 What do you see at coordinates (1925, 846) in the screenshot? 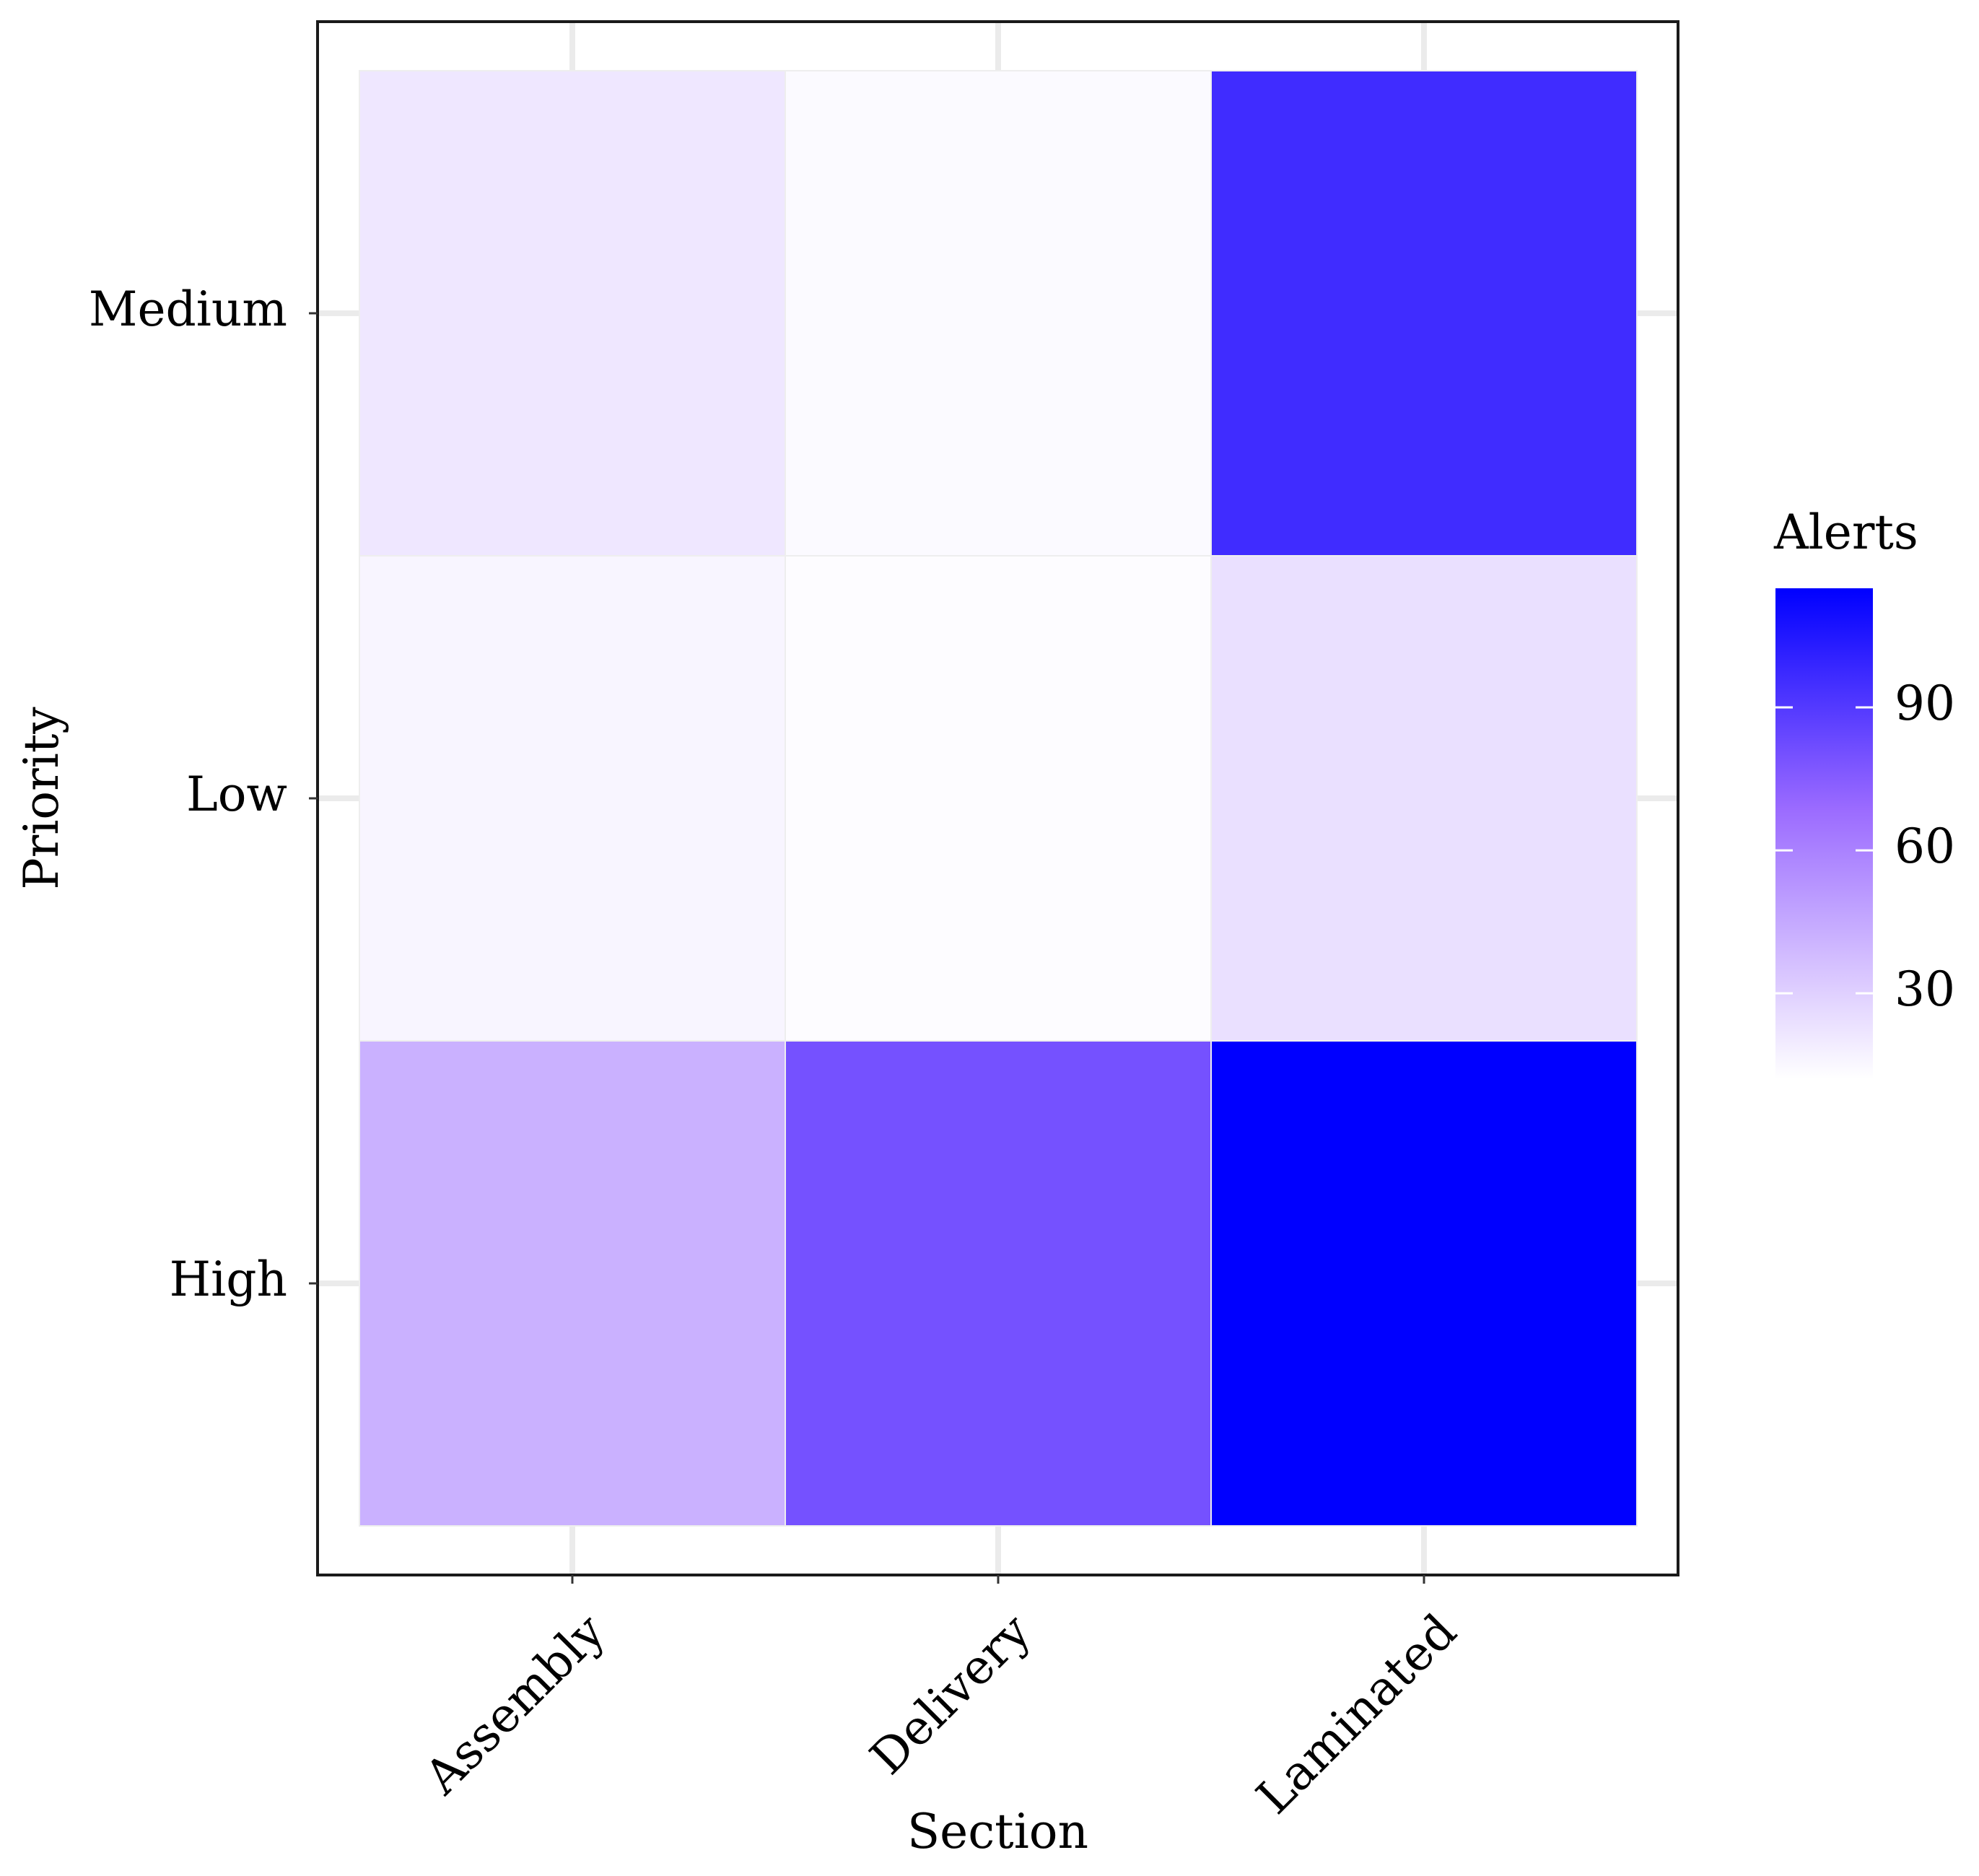
I see `legend-tick-label: 60` at bounding box center [1925, 846].